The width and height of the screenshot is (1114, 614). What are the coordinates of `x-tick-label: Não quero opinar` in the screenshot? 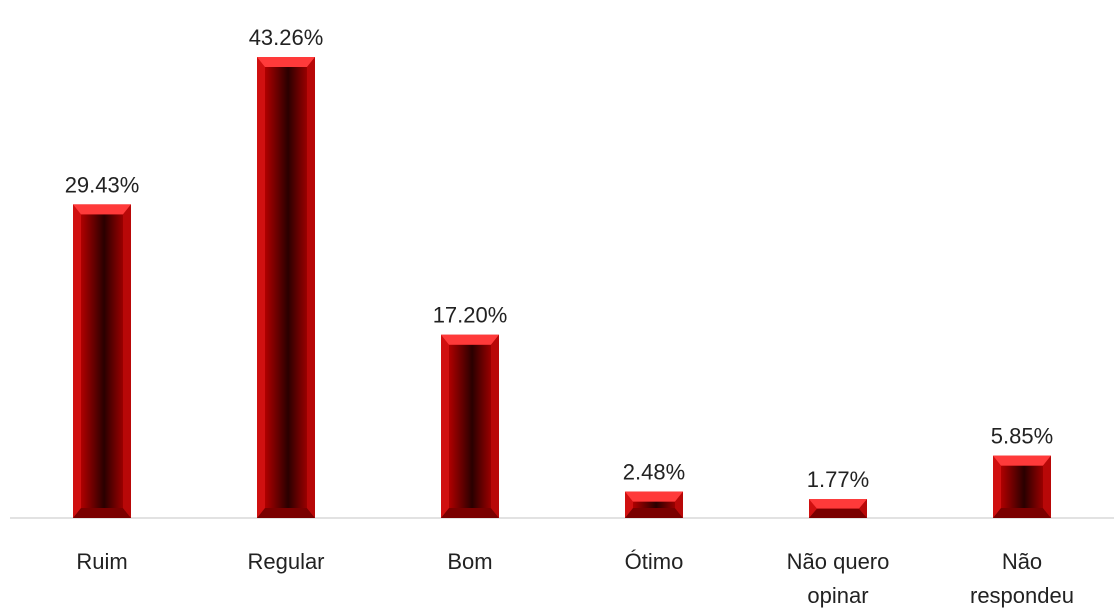 It's located at (838, 578).